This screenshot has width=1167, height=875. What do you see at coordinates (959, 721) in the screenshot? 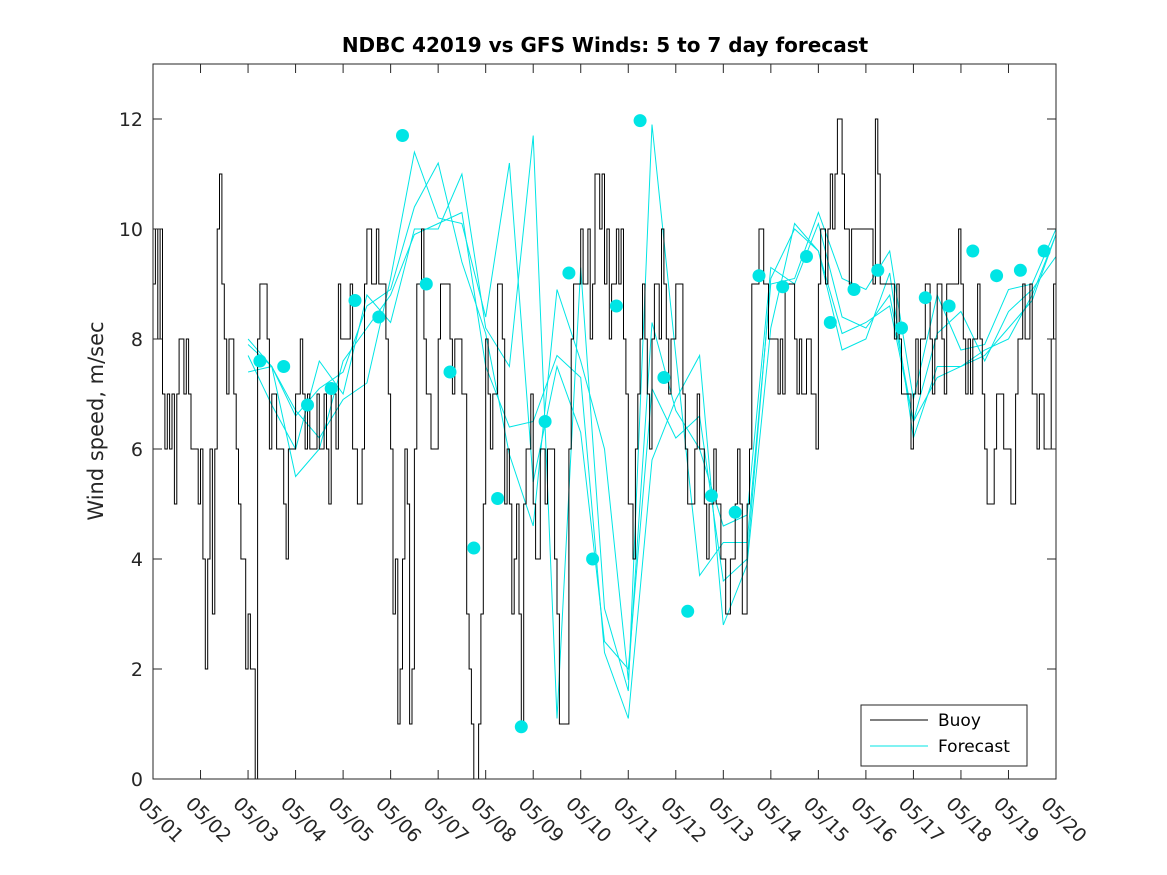
I see `legend-buoy-label: Buoy` at bounding box center [959, 721].